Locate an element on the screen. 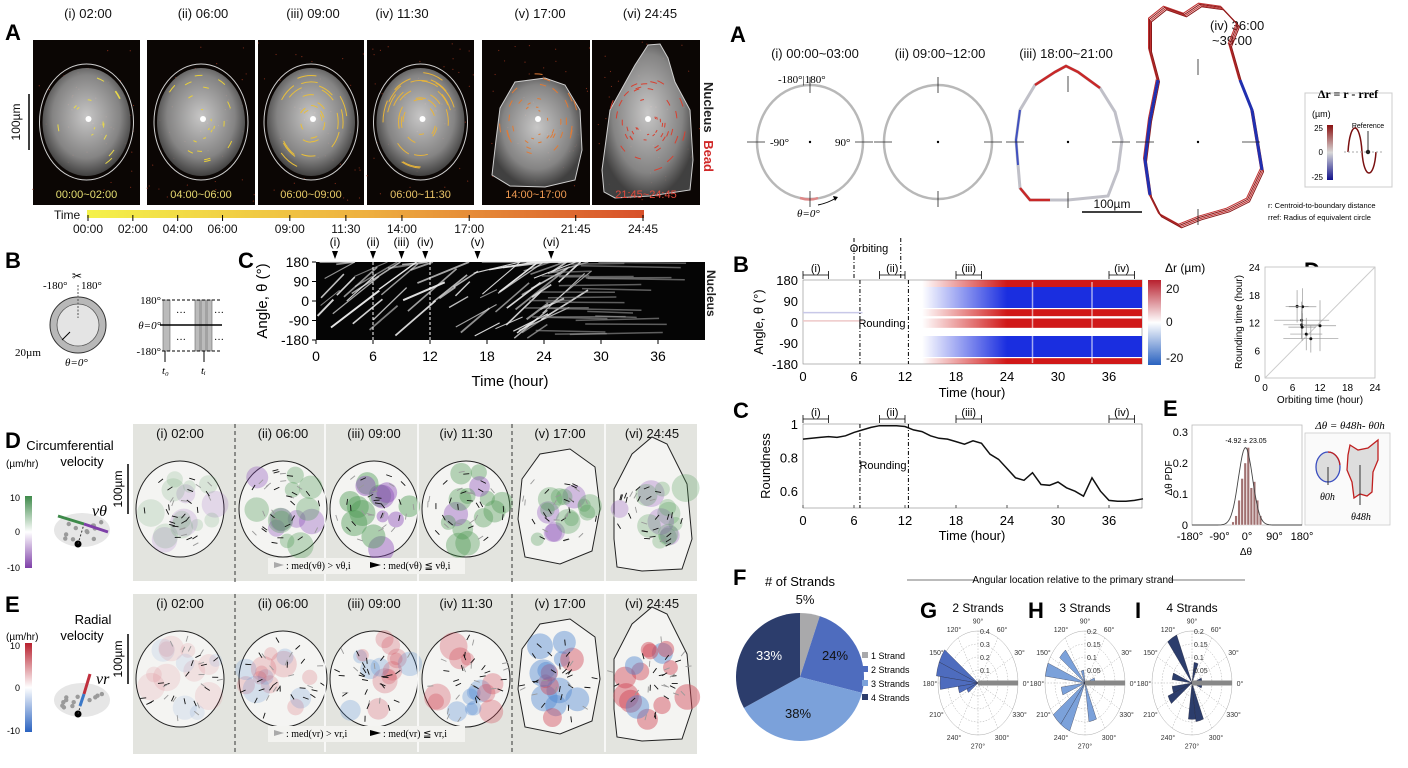 This screenshot has height=768, width=1408. colorbar-tick: -20 is located at coordinates (1175, 358).